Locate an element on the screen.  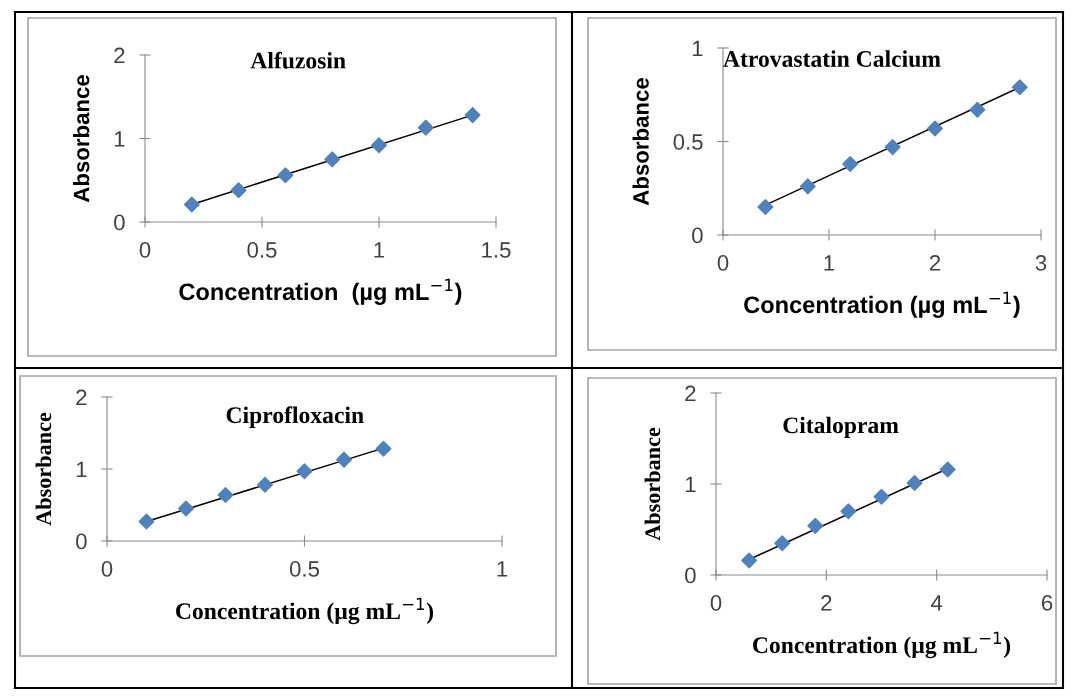
y-tick-label: 0.5 is located at coordinates (688, 142).